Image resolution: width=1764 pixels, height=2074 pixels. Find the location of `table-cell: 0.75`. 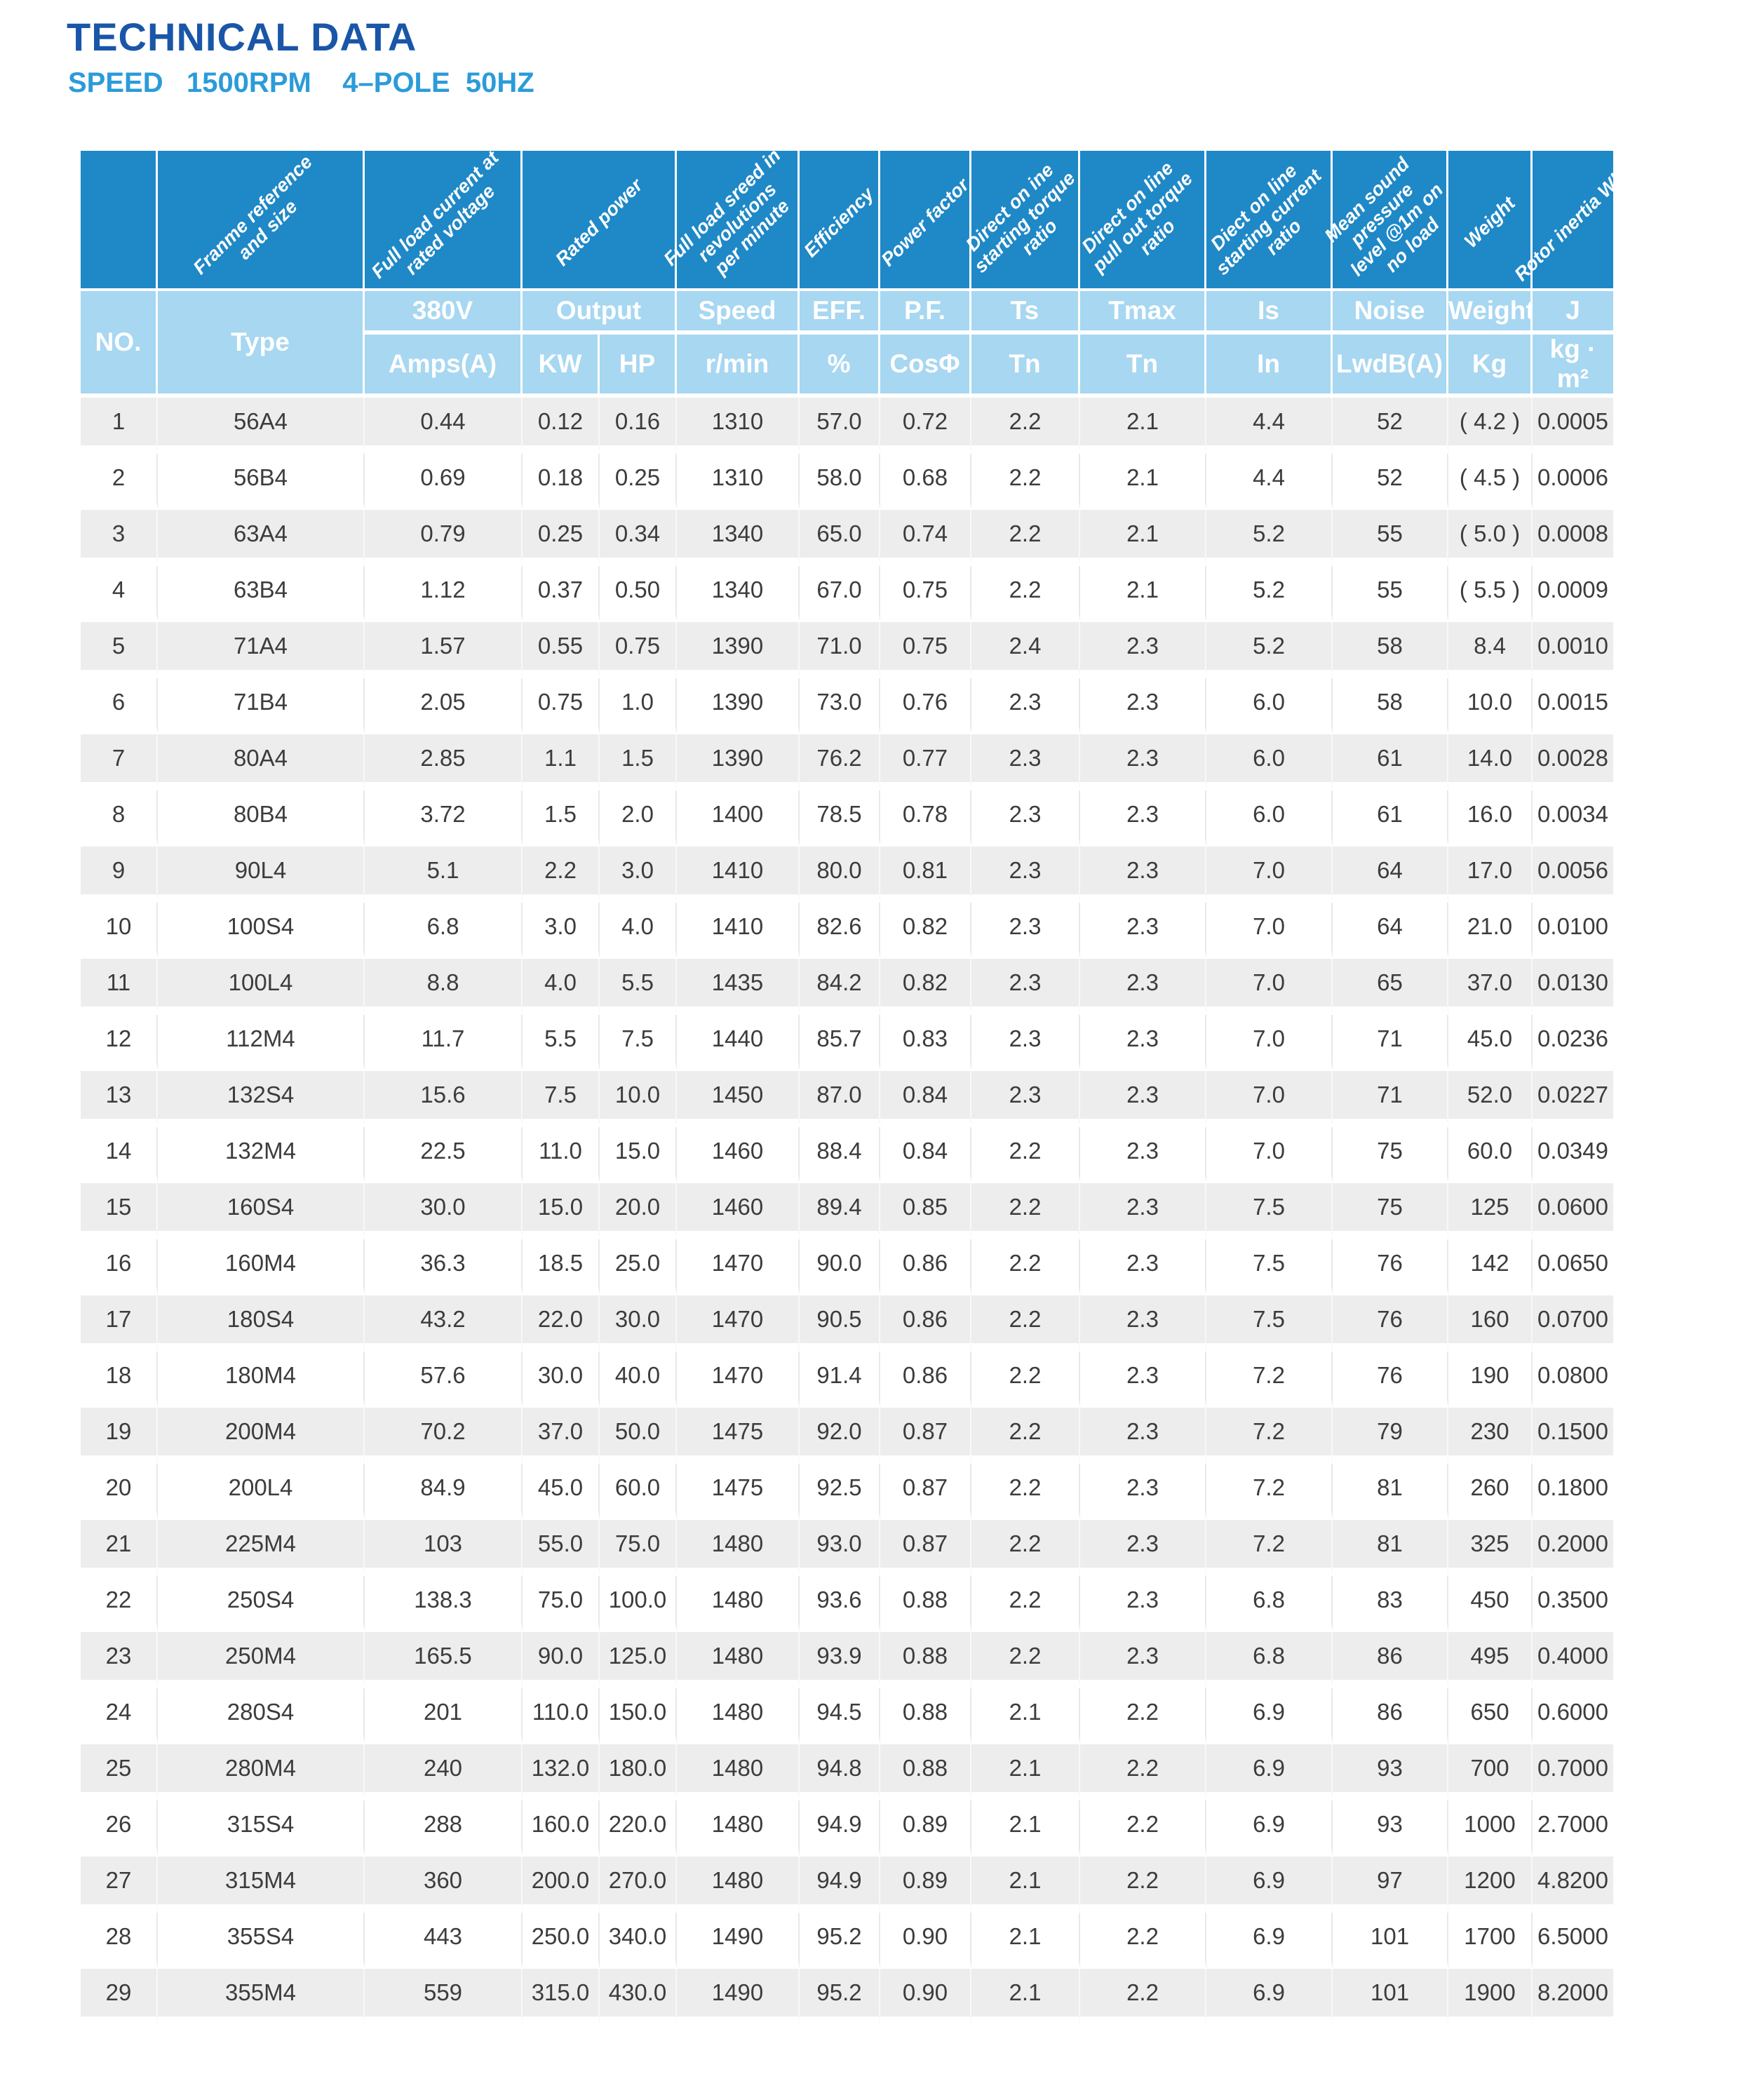

table-cell: 0.75 is located at coordinates (639, 650).